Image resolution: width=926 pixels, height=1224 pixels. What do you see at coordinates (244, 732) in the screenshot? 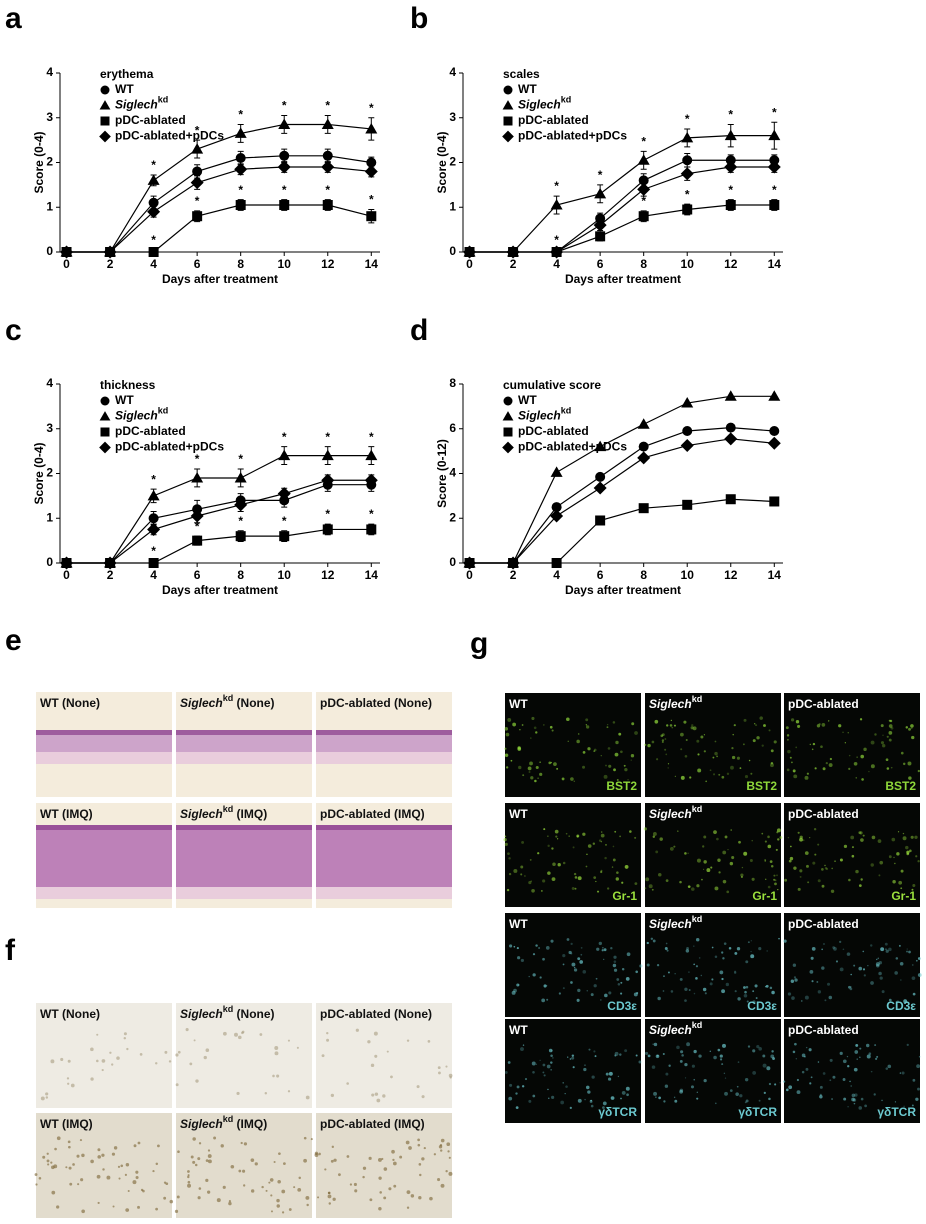
I see `tissue-edge` at bounding box center [244, 732].